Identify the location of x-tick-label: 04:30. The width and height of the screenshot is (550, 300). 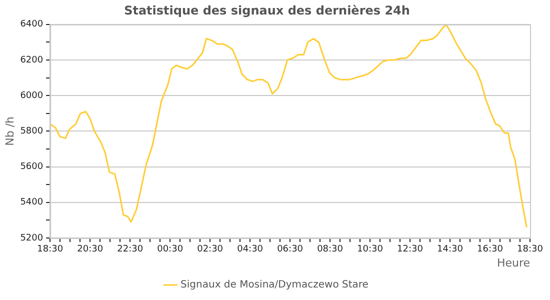
(250, 249).